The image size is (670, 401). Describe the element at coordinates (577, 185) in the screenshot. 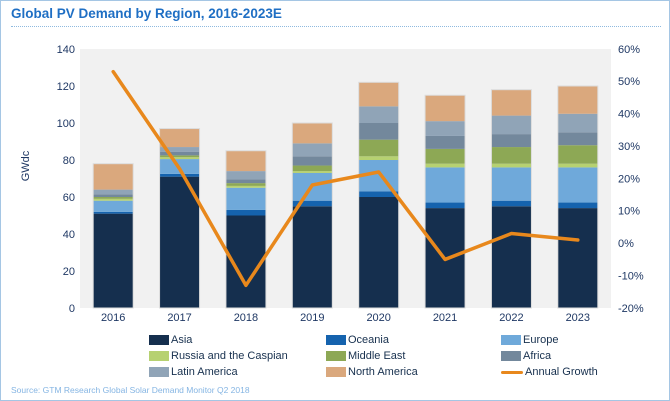

I see `bar-segment-europe-2023` at that location.